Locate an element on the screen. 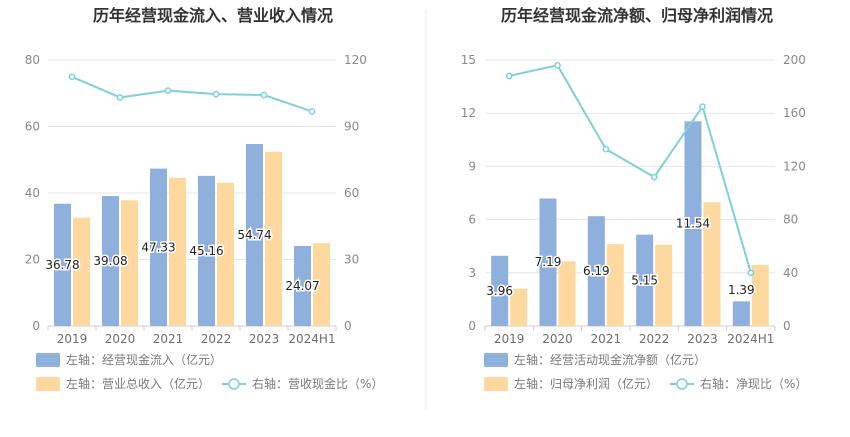  y-right-tick-label: 160 is located at coordinates (794, 113).